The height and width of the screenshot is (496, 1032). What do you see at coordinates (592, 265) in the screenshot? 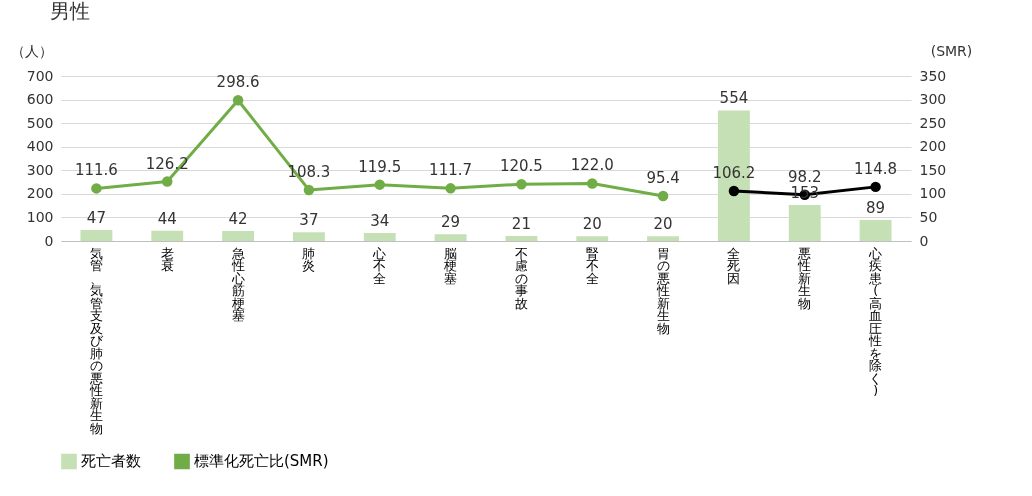
I see `x-tick-label: 腎不全` at bounding box center [592, 265].